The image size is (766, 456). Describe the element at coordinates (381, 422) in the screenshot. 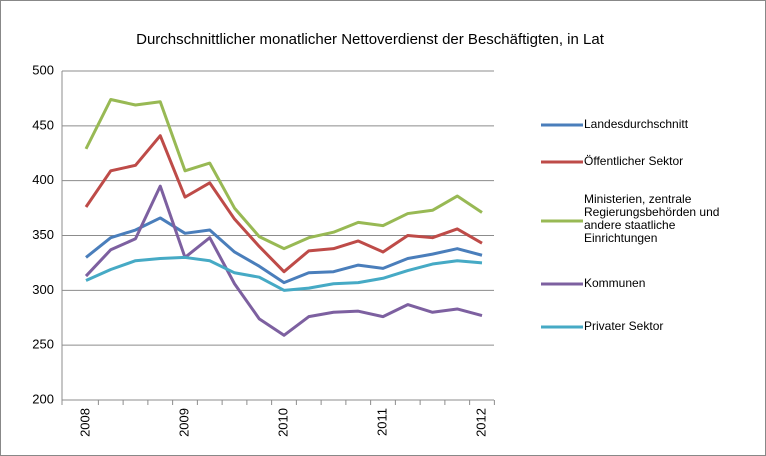

I see `x-tick-label: 2011` at that location.